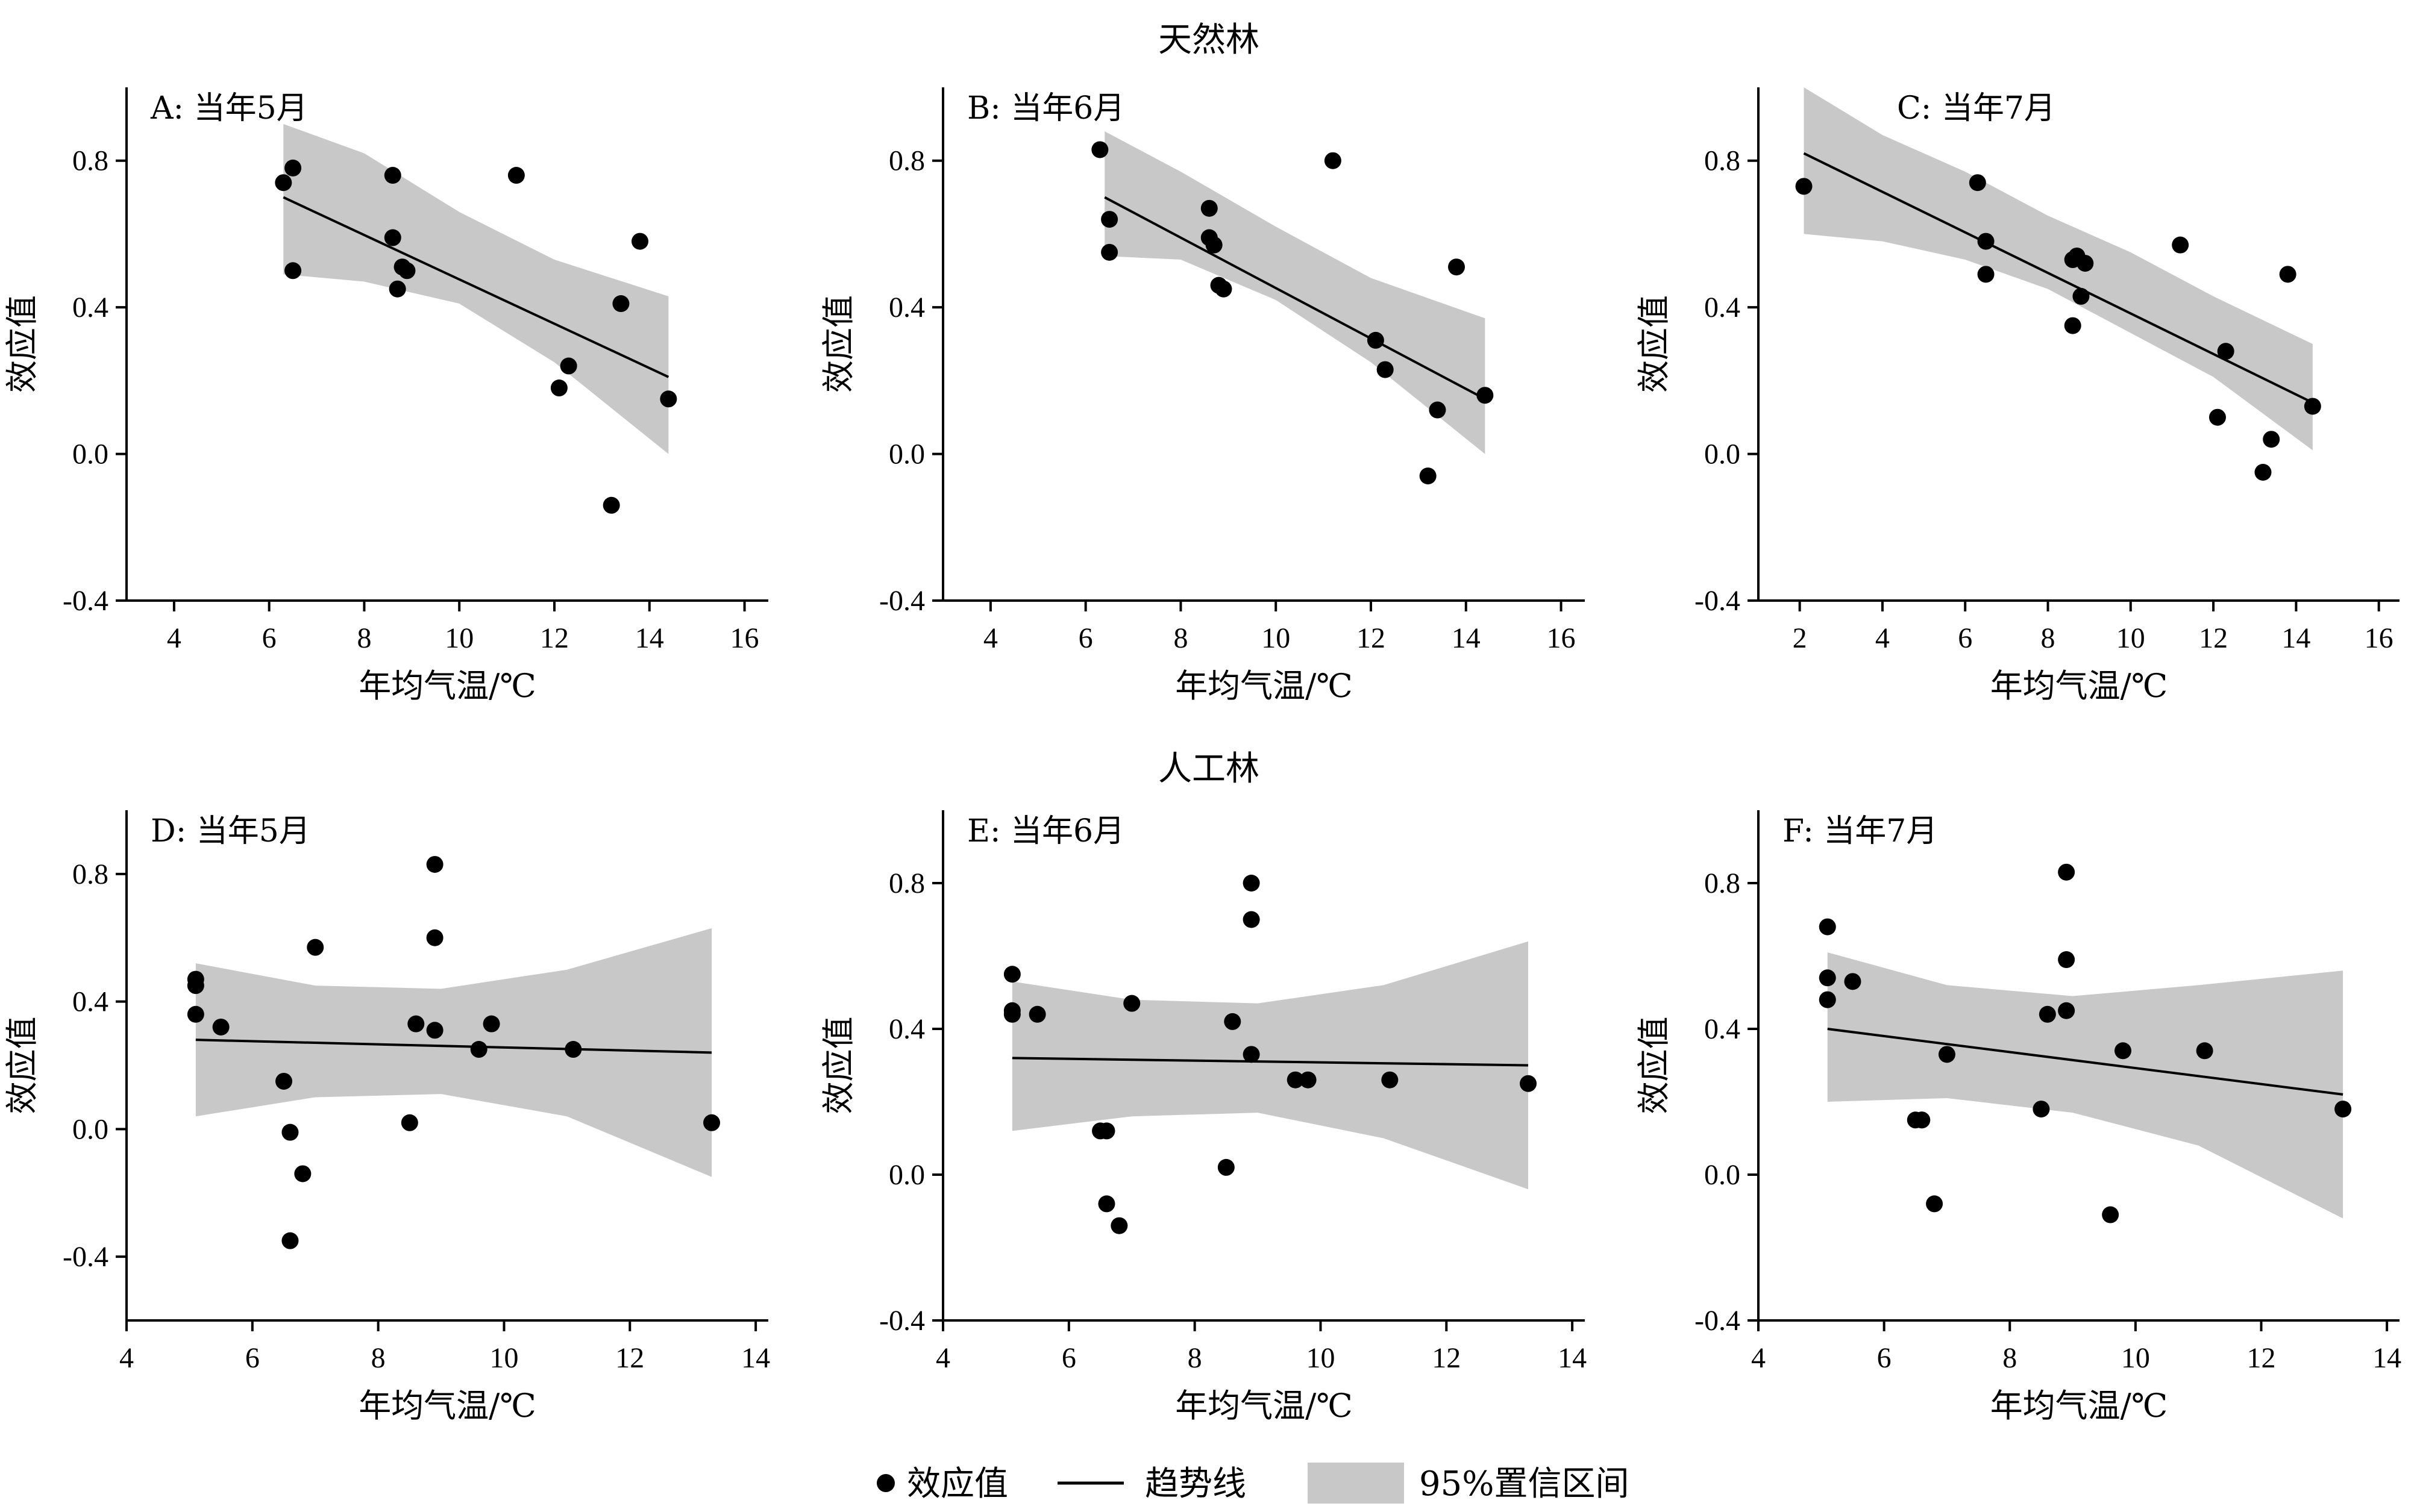  Describe the element at coordinates (907, 1175) in the screenshot. I see `y-tick-label: 0.0` at that location.